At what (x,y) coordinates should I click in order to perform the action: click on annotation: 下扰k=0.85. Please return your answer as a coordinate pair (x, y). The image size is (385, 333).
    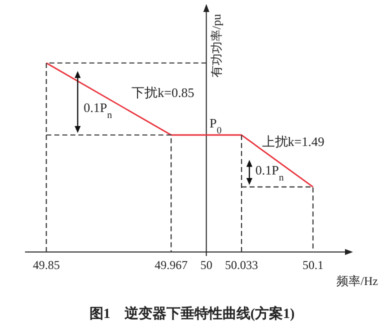
    Looking at the image, I should click on (163, 92).